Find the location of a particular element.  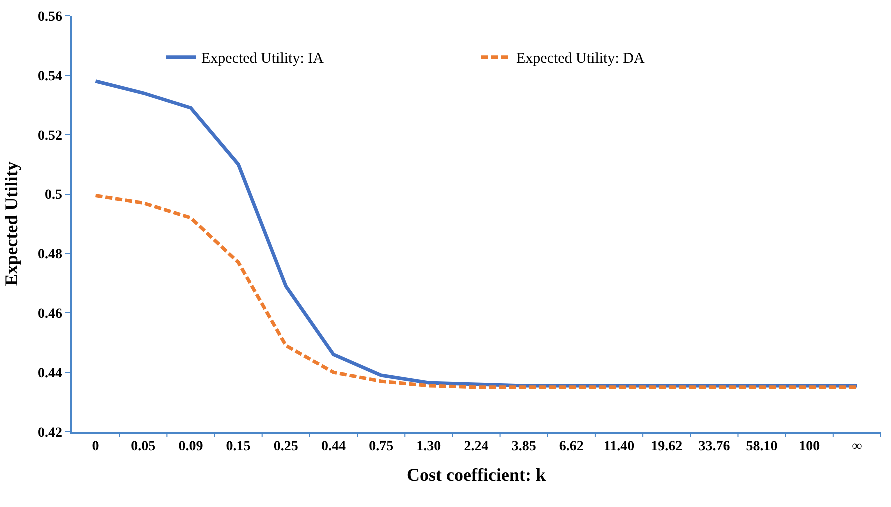

x-tick-label: 33.76 is located at coordinates (714, 447).